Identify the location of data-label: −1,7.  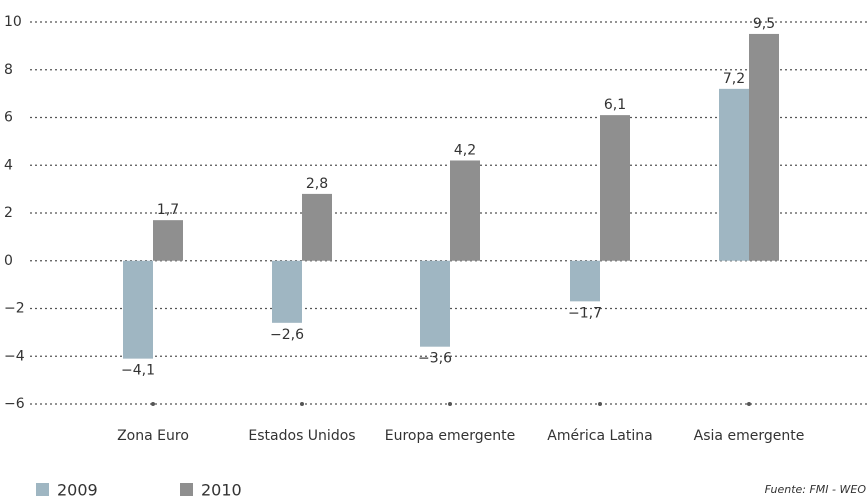
(585, 313).